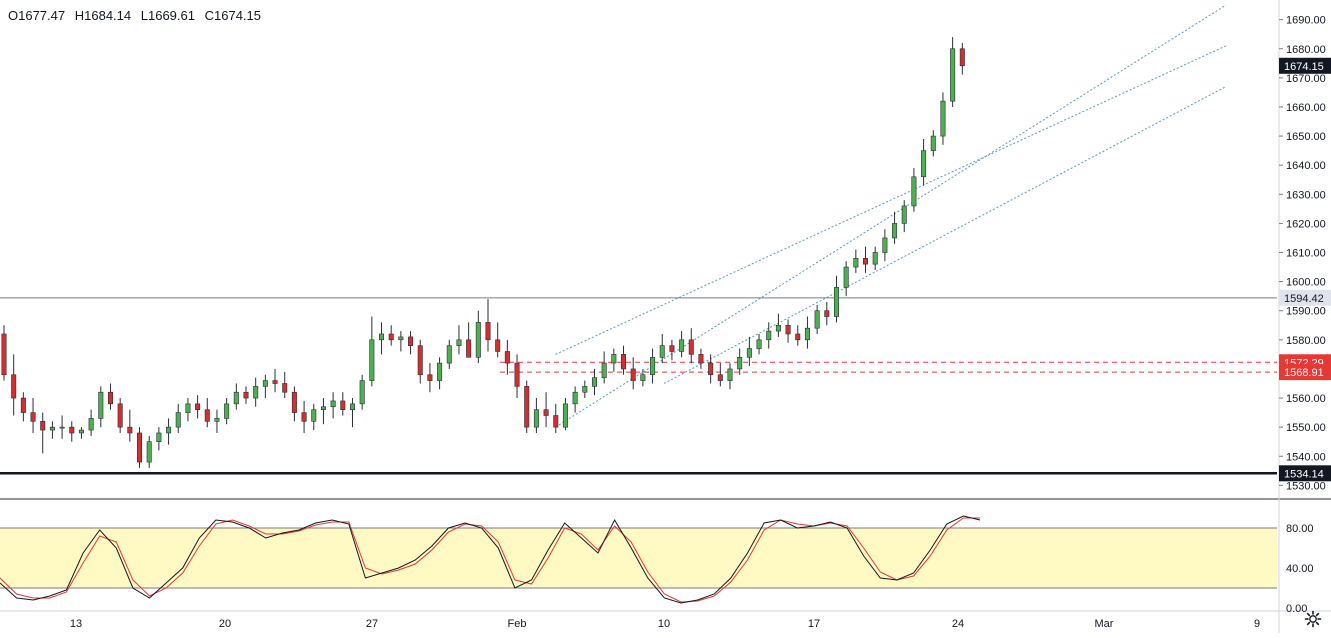  I want to click on level-lower-badge-bg, so click(1305, 372).